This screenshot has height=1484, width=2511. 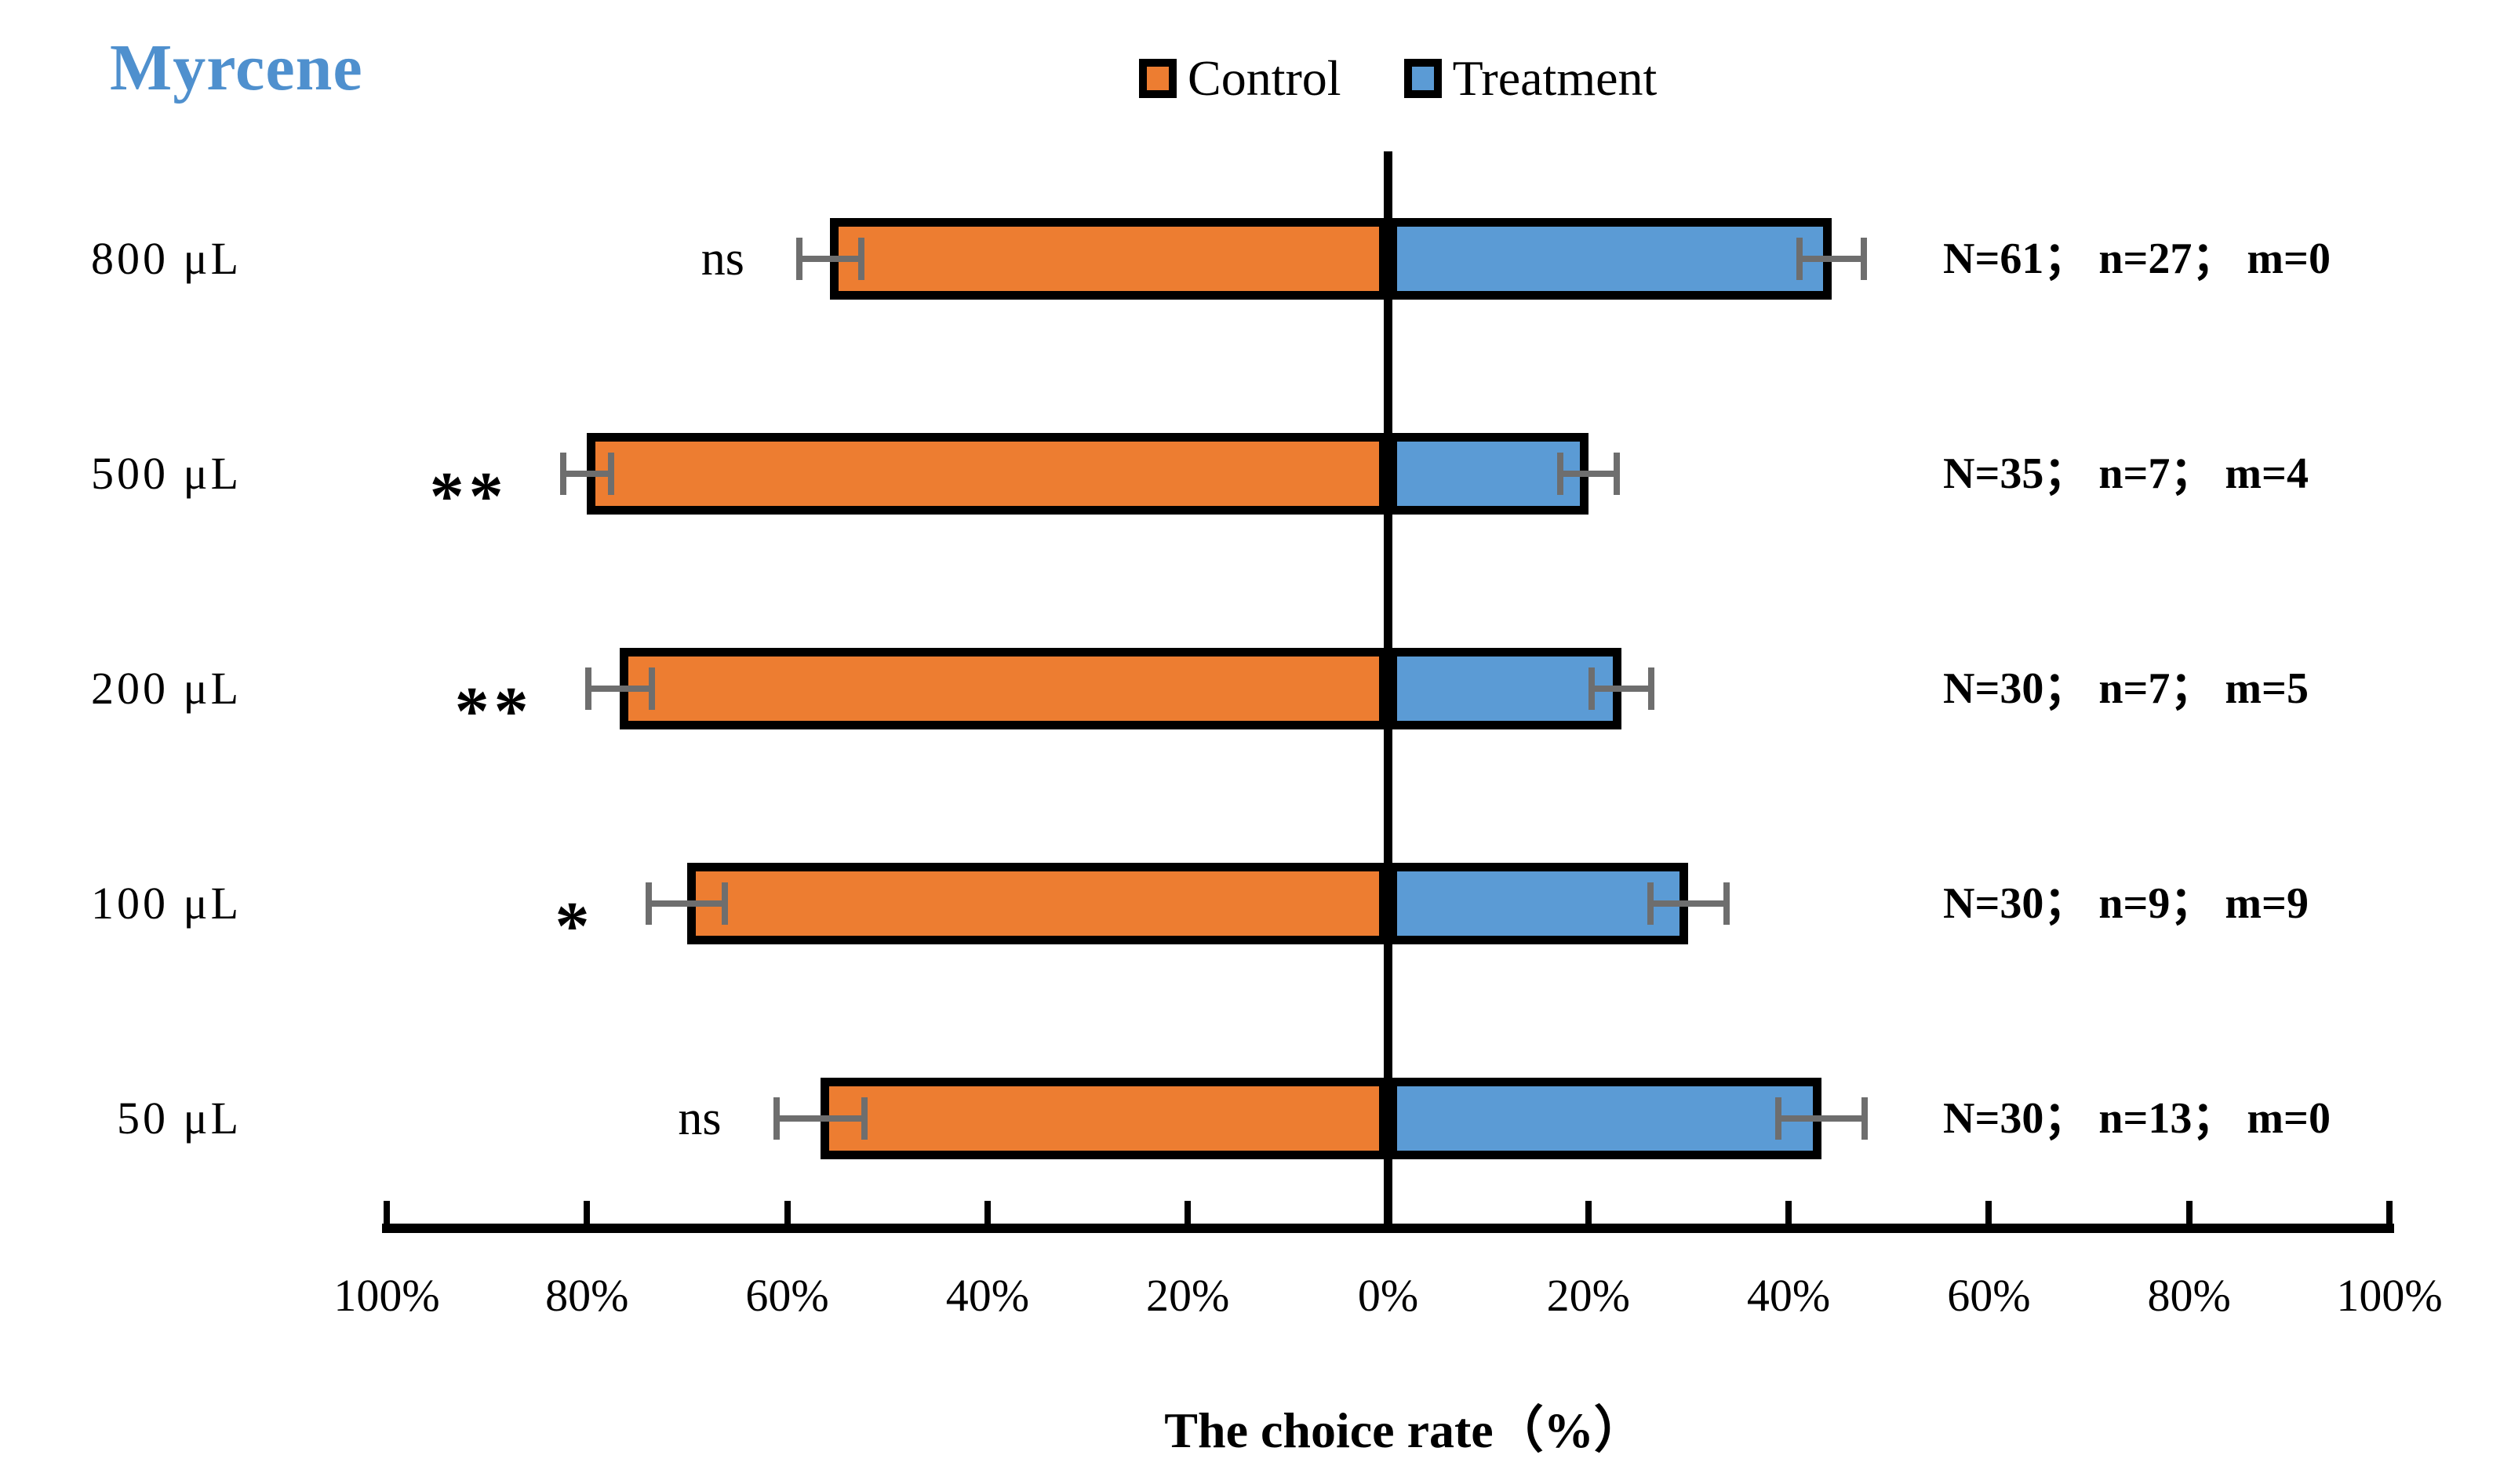 I want to click on legend-item-control: Control, so click(x=1240, y=78).